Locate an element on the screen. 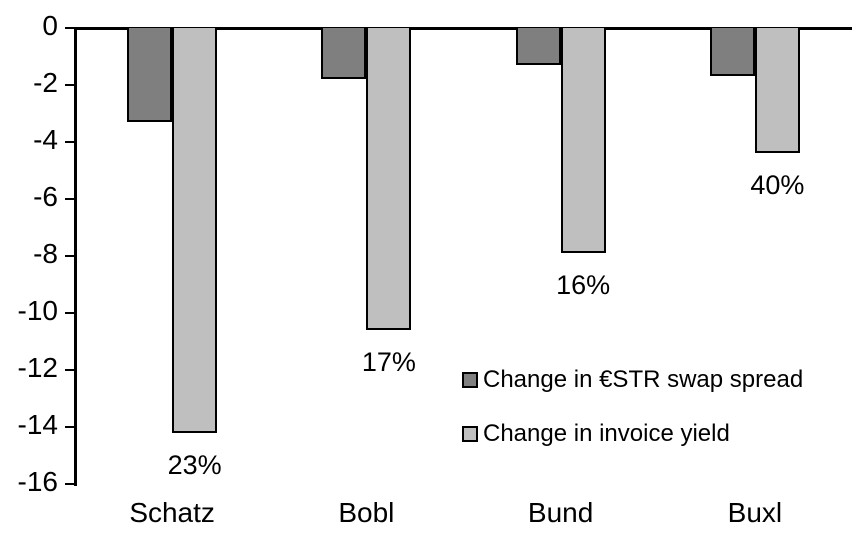  y-axis-tick-label: -12 is located at coordinates (37, 367).